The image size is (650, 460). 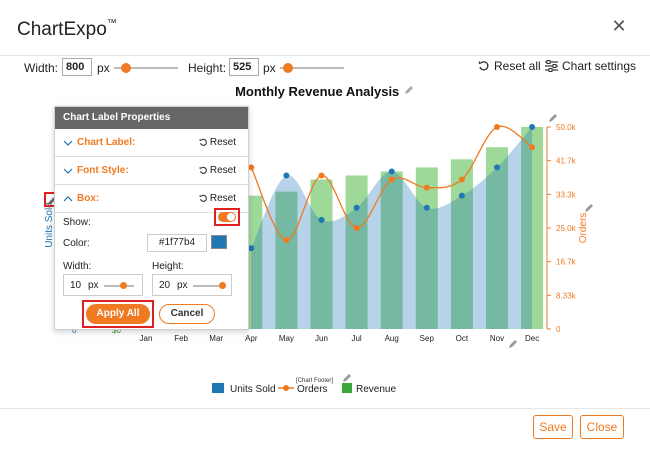 I want to click on chart-title: Monthly Revenue Analysis, so click(x=325, y=91).